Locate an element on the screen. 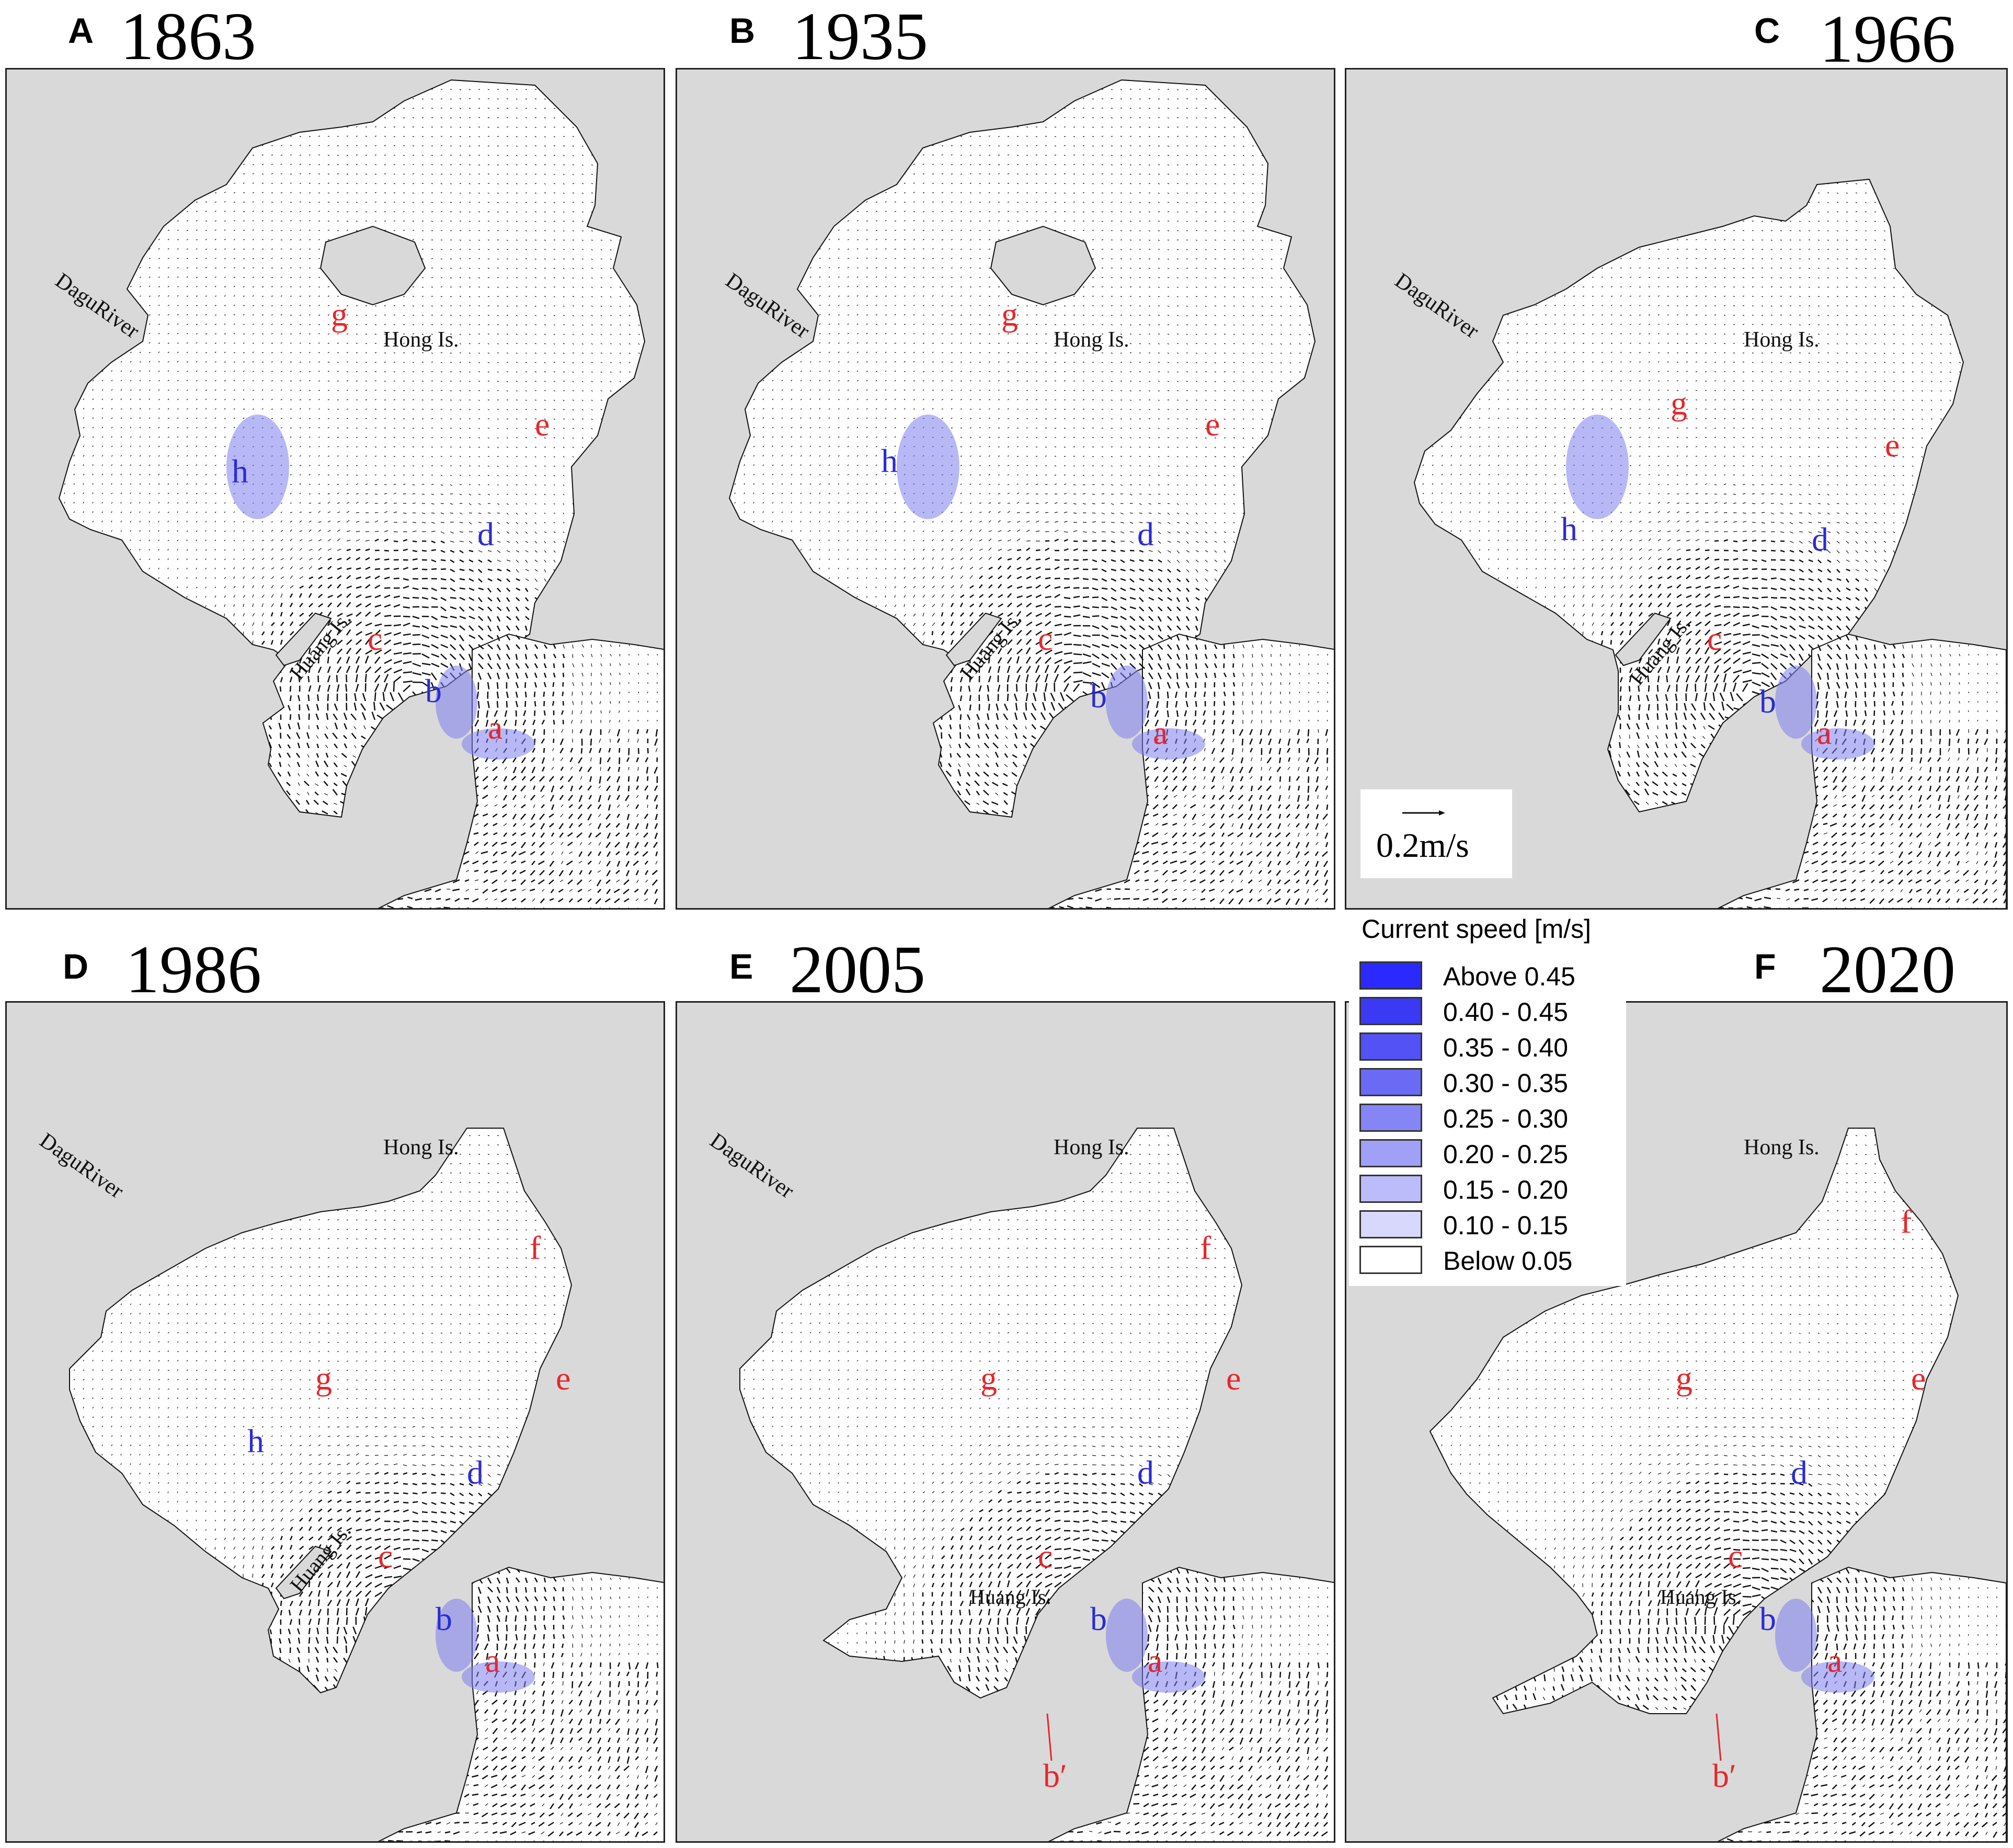 The height and width of the screenshot is (1848, 2013). legend-item: 0.15 - 0.20 is located at coordinates (1490, 1189).